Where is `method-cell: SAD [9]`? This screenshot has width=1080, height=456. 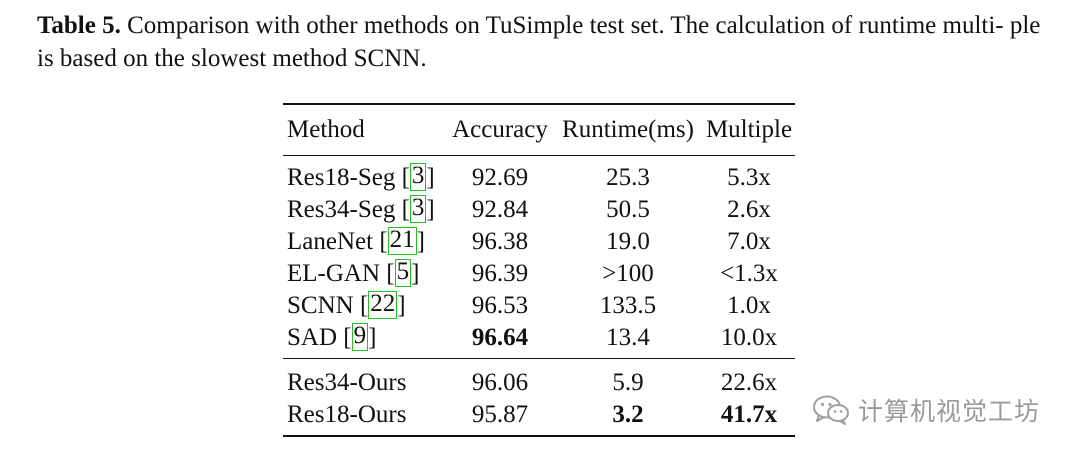 method-cell: SAD [9] is located at coordinates (332, 336).